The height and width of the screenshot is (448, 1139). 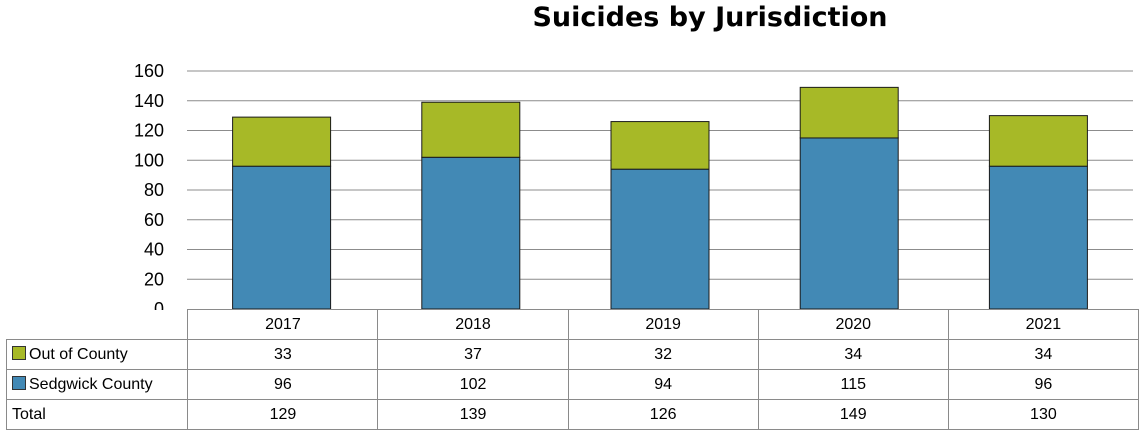 I want to click on table-header-row: 2017 2018 2019 2020 2021, so click(x=572, y=324).